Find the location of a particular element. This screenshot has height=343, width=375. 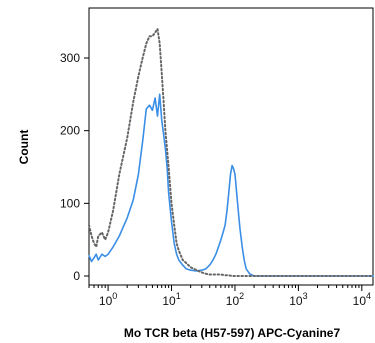

x-tick-label: 10³ is located at coordinates (298, 299).